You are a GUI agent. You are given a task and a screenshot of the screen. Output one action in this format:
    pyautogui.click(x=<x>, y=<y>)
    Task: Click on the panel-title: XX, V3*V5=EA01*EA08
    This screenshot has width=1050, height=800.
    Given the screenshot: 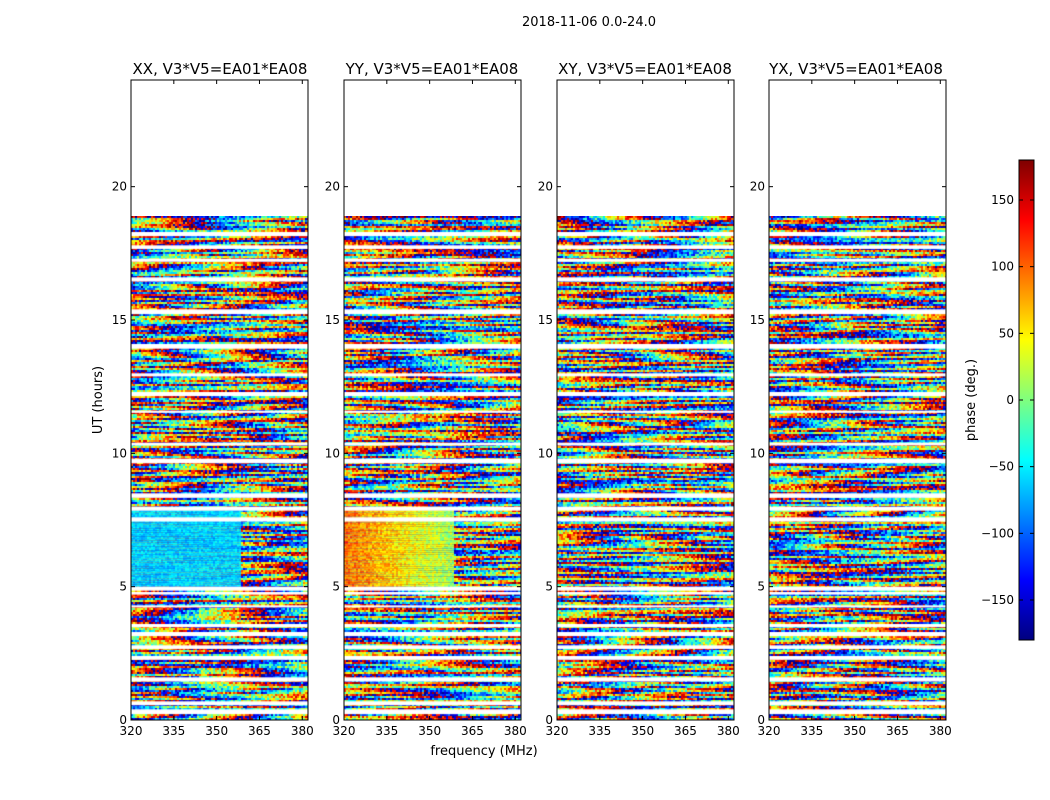 What is the action you would take?
    pyautogui.click(x=220, y=69)
    